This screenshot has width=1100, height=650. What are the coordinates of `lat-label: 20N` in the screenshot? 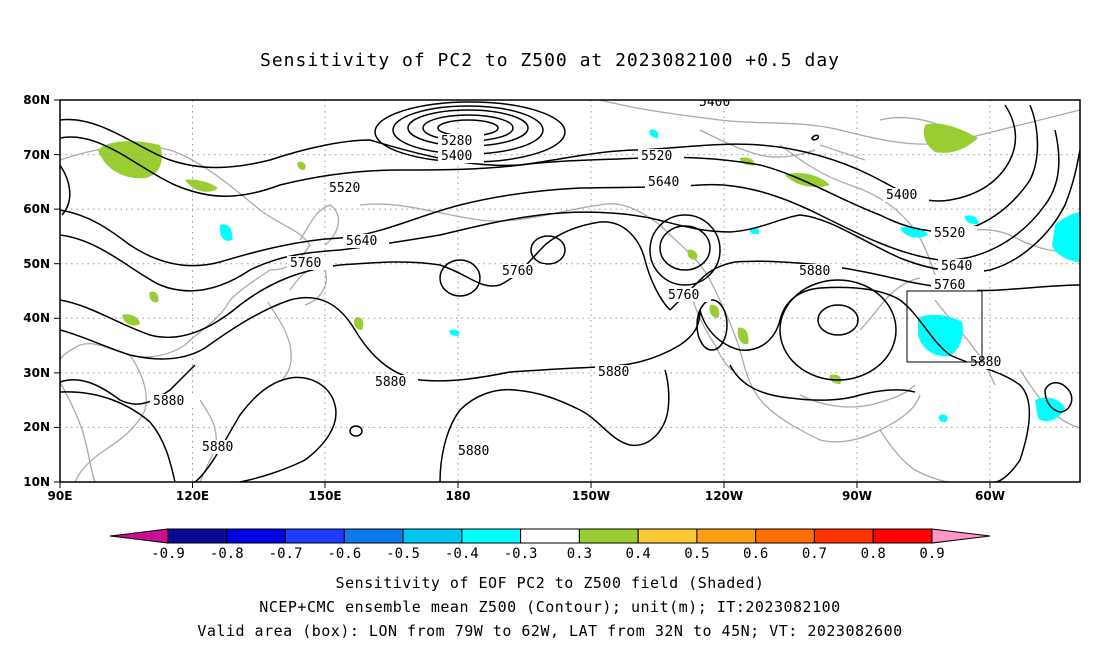 It's located at (36, 427).